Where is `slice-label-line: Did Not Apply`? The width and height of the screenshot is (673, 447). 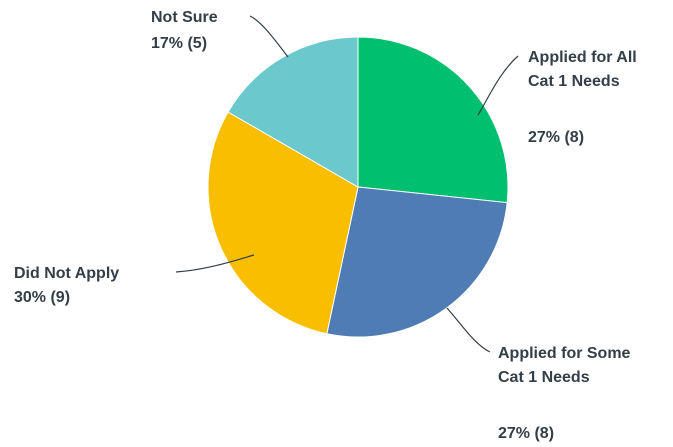 slice-label-line: Did Not Apply is located at coordinates (66, 273).